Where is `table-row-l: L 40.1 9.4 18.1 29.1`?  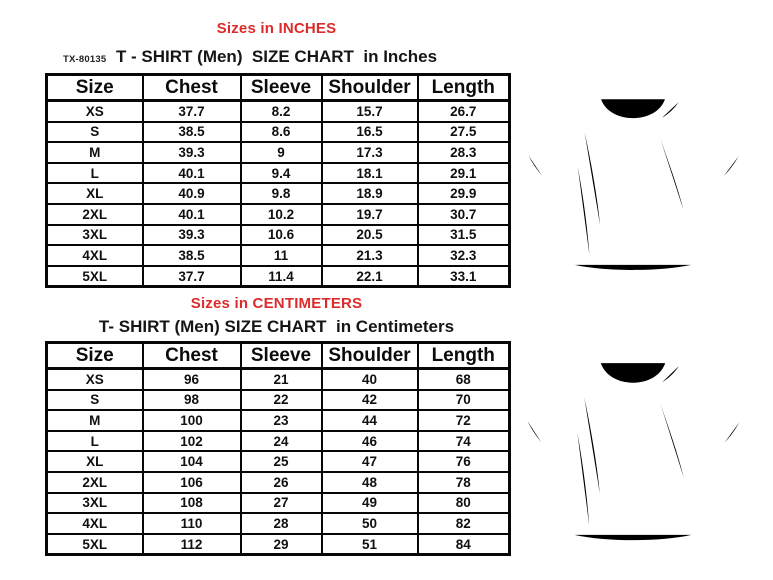
table-row-l: L 40.1 9.4 18.1 29.1 is located at coordinates (278, 173).